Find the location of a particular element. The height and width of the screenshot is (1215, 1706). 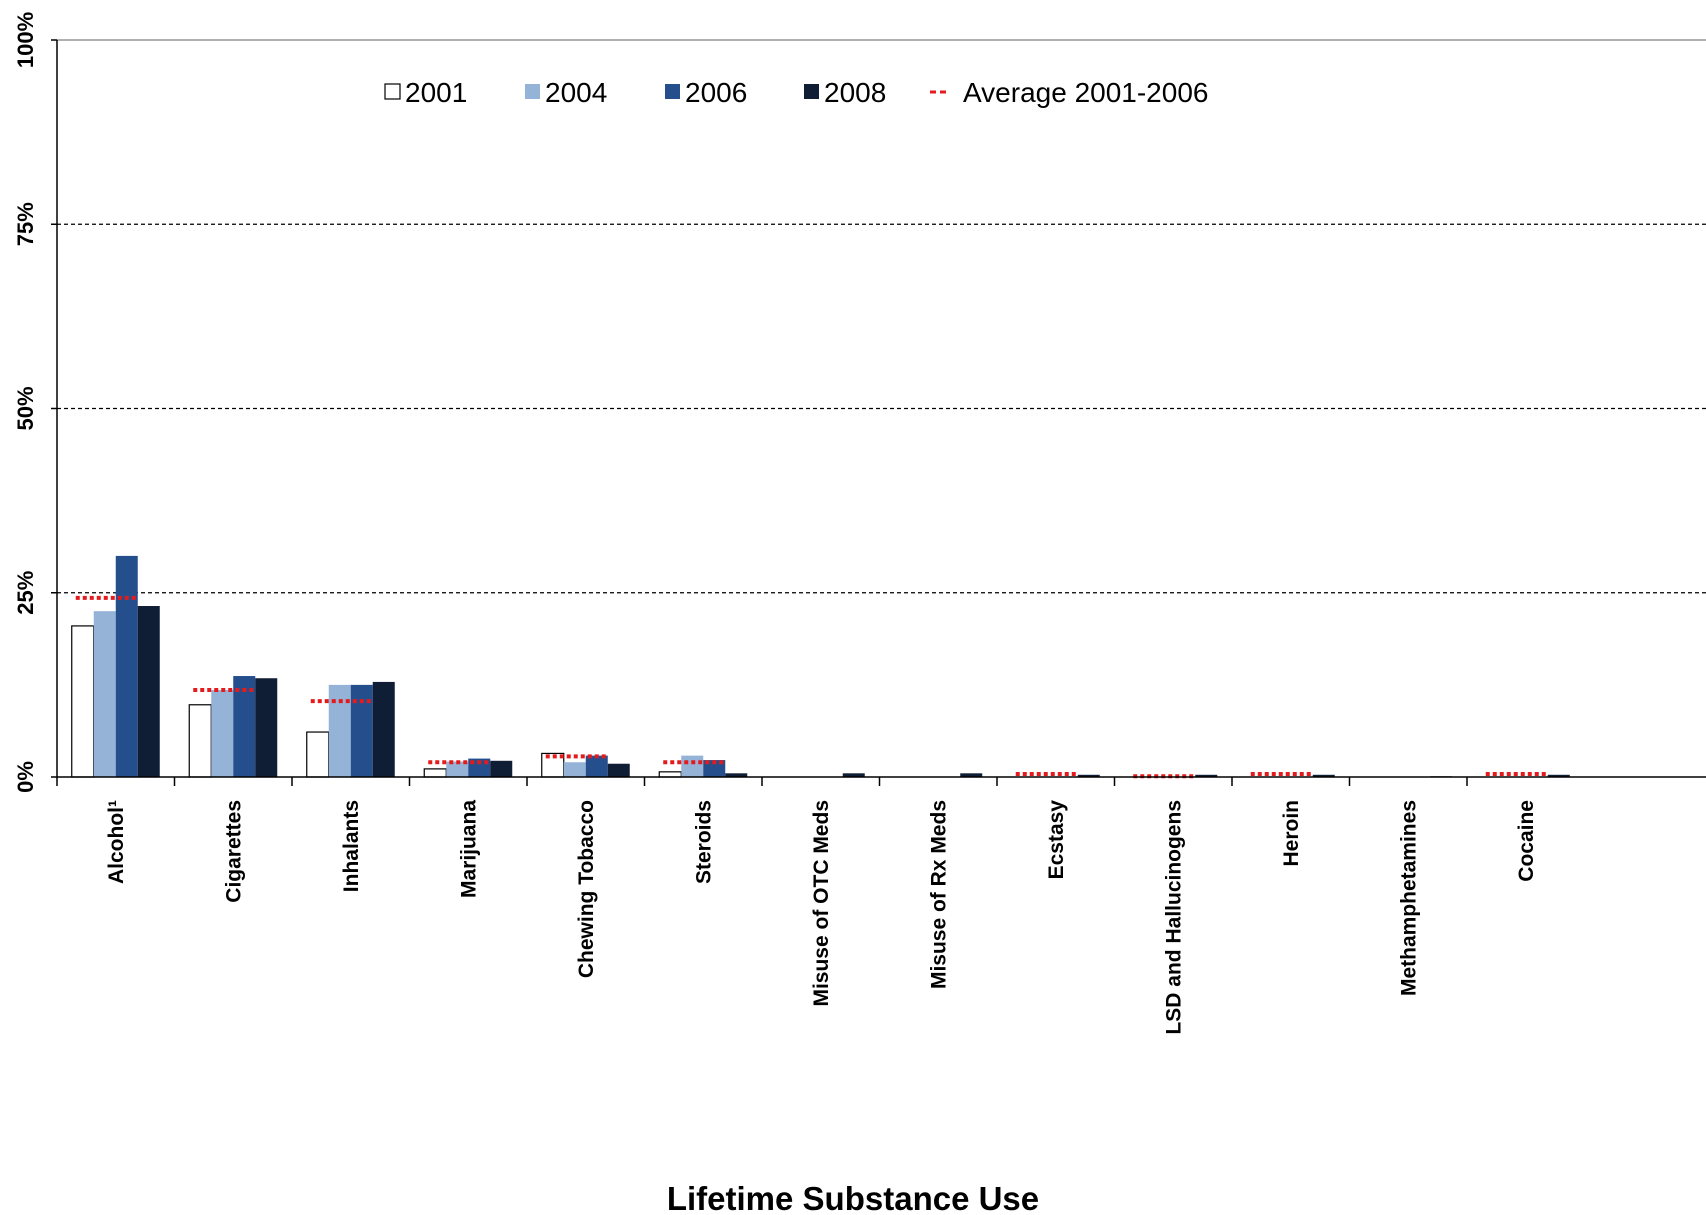

y-tick-label: 75% is located at coordinates (25, 224).